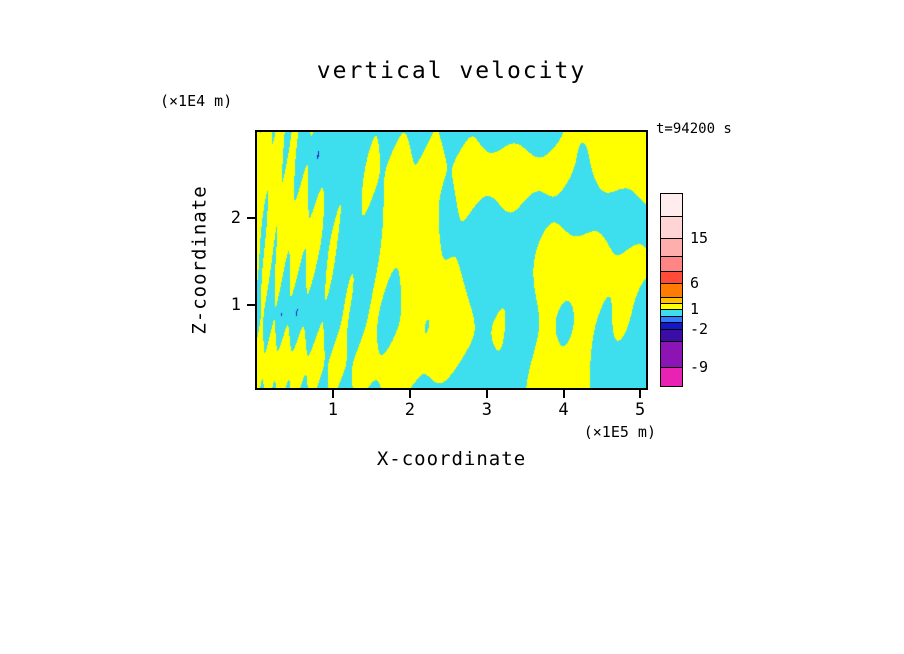 The image size is (904, 654). Describe the element at coordinates (332, 410) in the screenshot. I see `x-tick-label: 1` at that location.